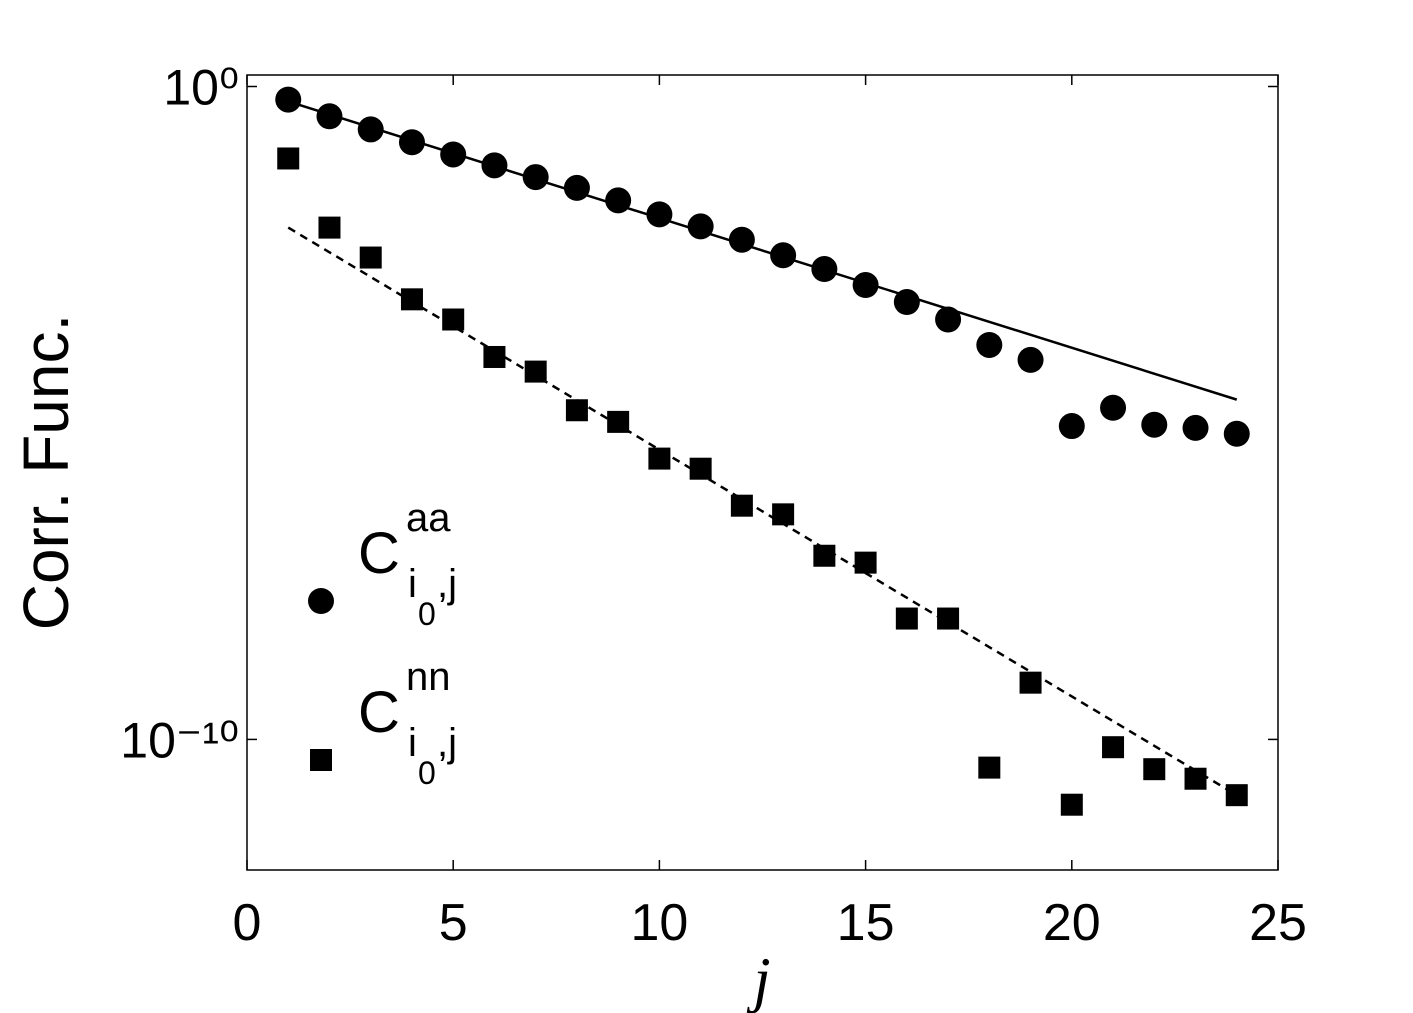 The image size is (1413, 1013). I want to click on x-axis-label: j, so click(758, 979).